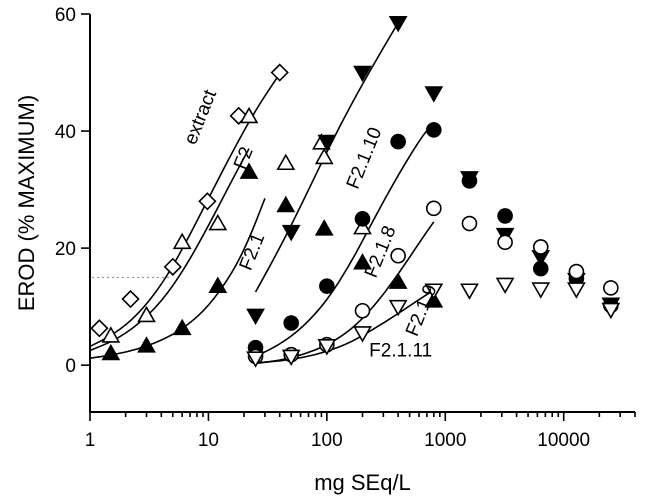  What do you see at coordinates (26, 203) in the screenshot?
I see `y-axis-title: EROD (% MAXIMUM)` at bounding box center [26, 203].